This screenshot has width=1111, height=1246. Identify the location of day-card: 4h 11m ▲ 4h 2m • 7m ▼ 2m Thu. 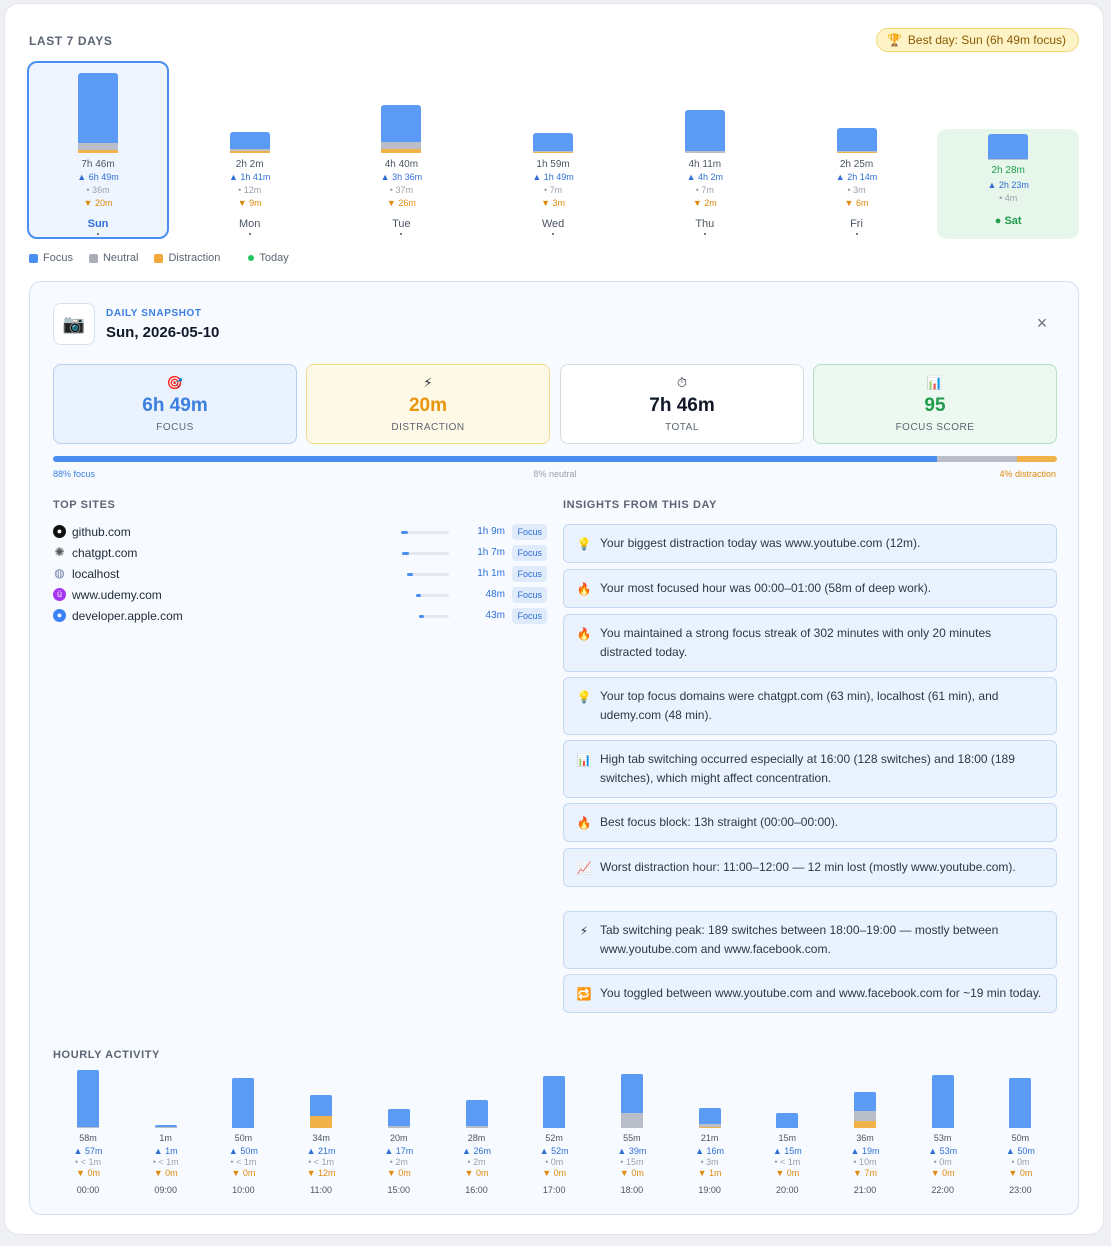
(705, 150).